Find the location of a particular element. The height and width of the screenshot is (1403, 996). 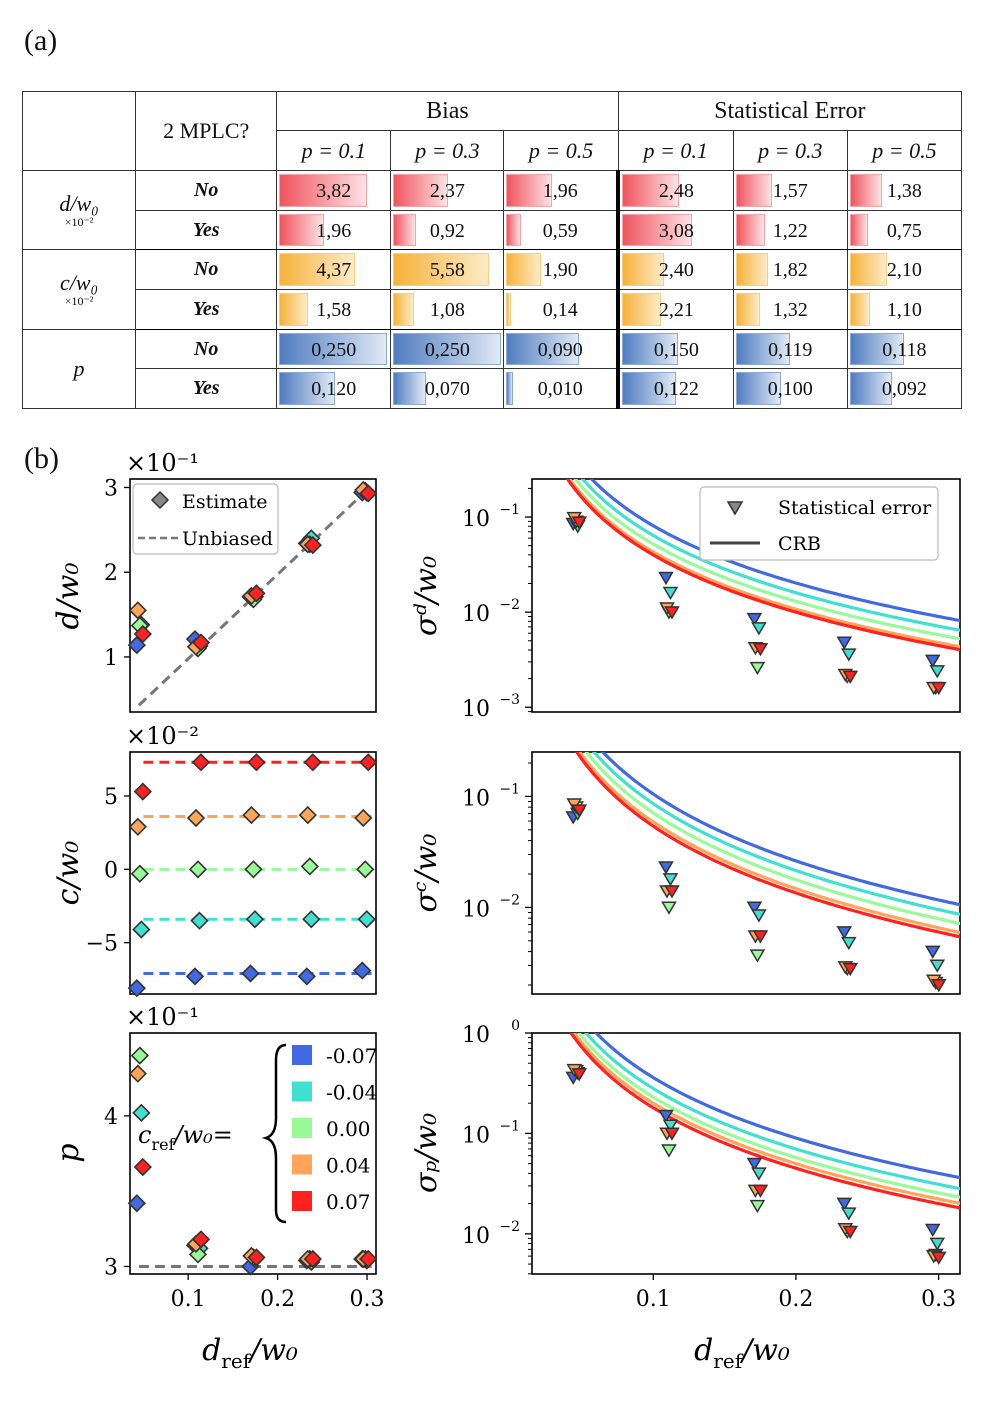

legend-triangle is located at coordinates (735, 508).